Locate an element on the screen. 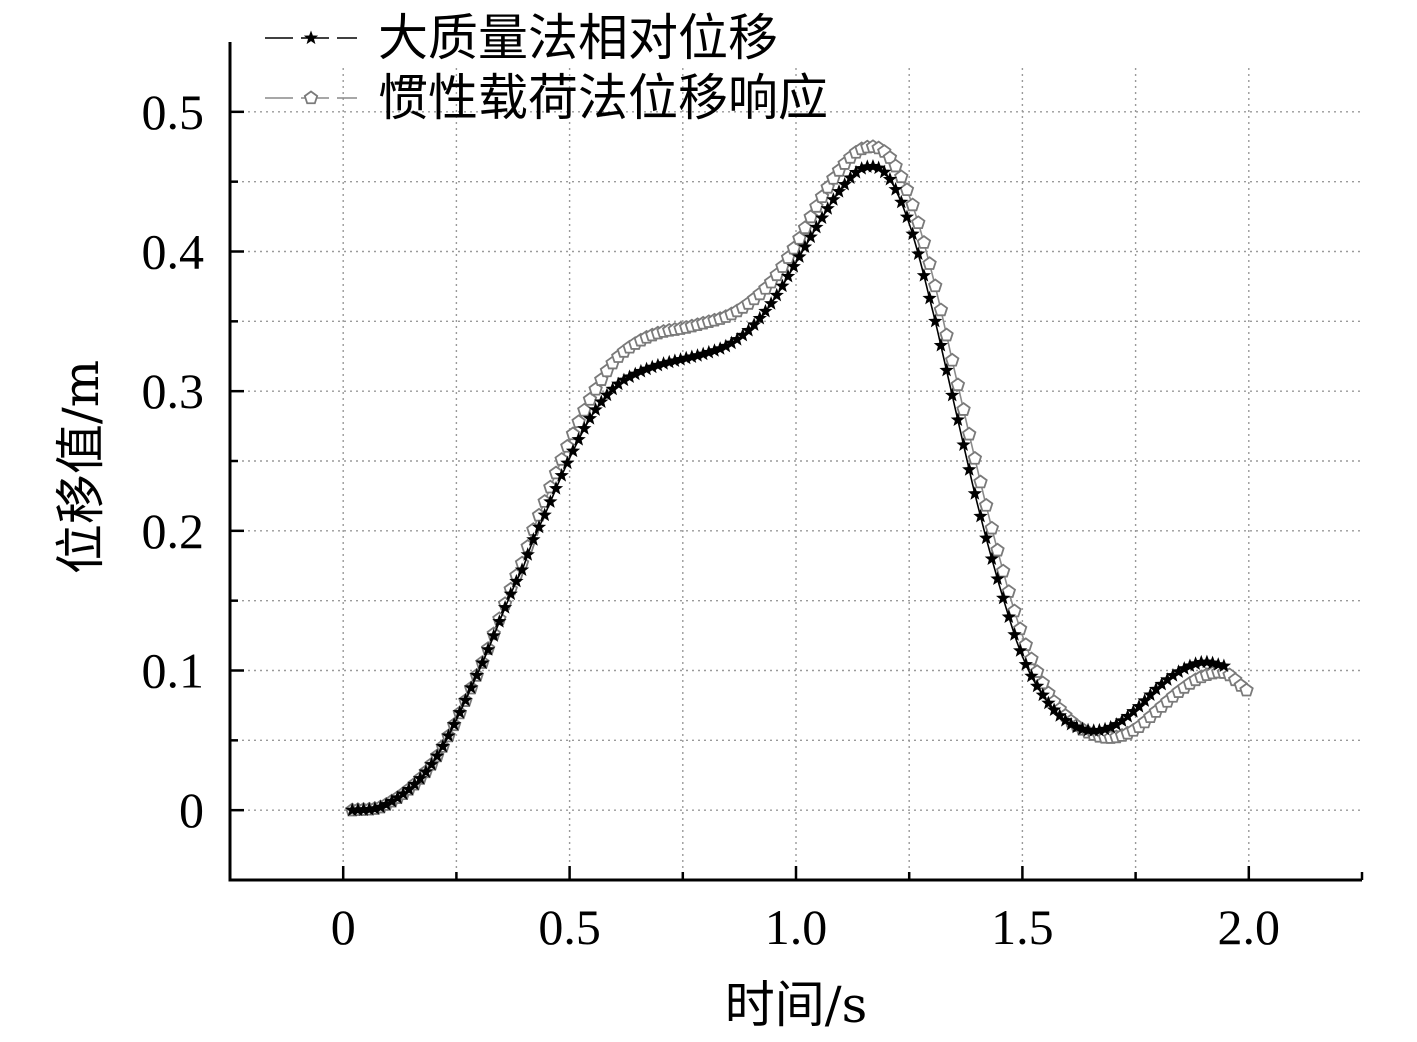 The width and height of the screenshot is (1417, 1042). legend-label-large-mass: 大质量法相对位移 is located at coordinates (578, 38).